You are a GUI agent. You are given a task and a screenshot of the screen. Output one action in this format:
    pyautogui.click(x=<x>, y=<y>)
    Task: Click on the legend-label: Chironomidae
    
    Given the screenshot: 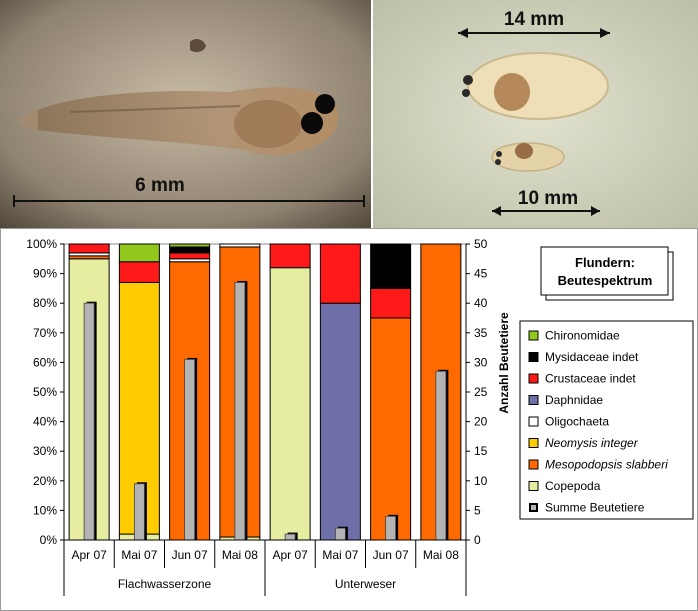 What is the action you would take?
    pyautogui.click(x=582, y=336)
    